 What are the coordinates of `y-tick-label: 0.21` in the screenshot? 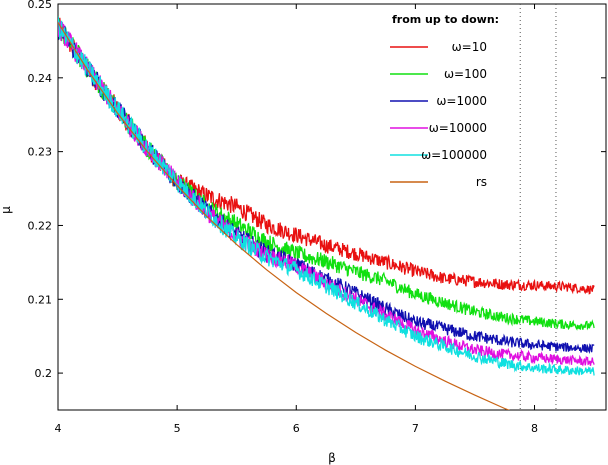 It's located at (40, 299).